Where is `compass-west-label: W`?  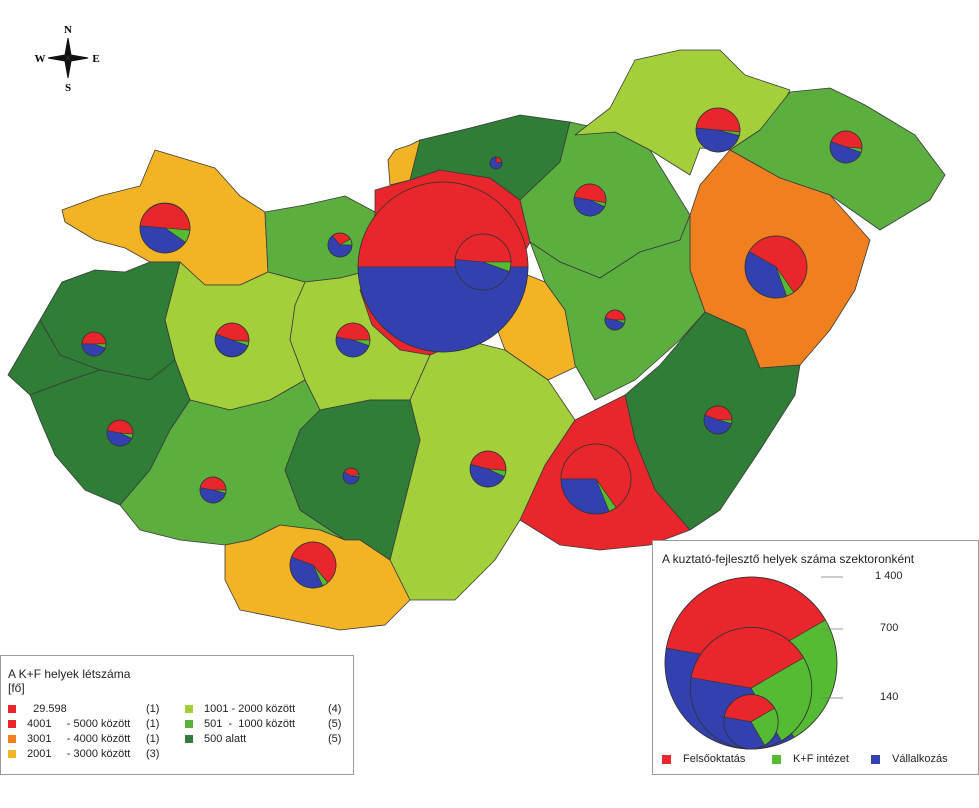
compass-west-label: W is located at coordinates (40, 59).